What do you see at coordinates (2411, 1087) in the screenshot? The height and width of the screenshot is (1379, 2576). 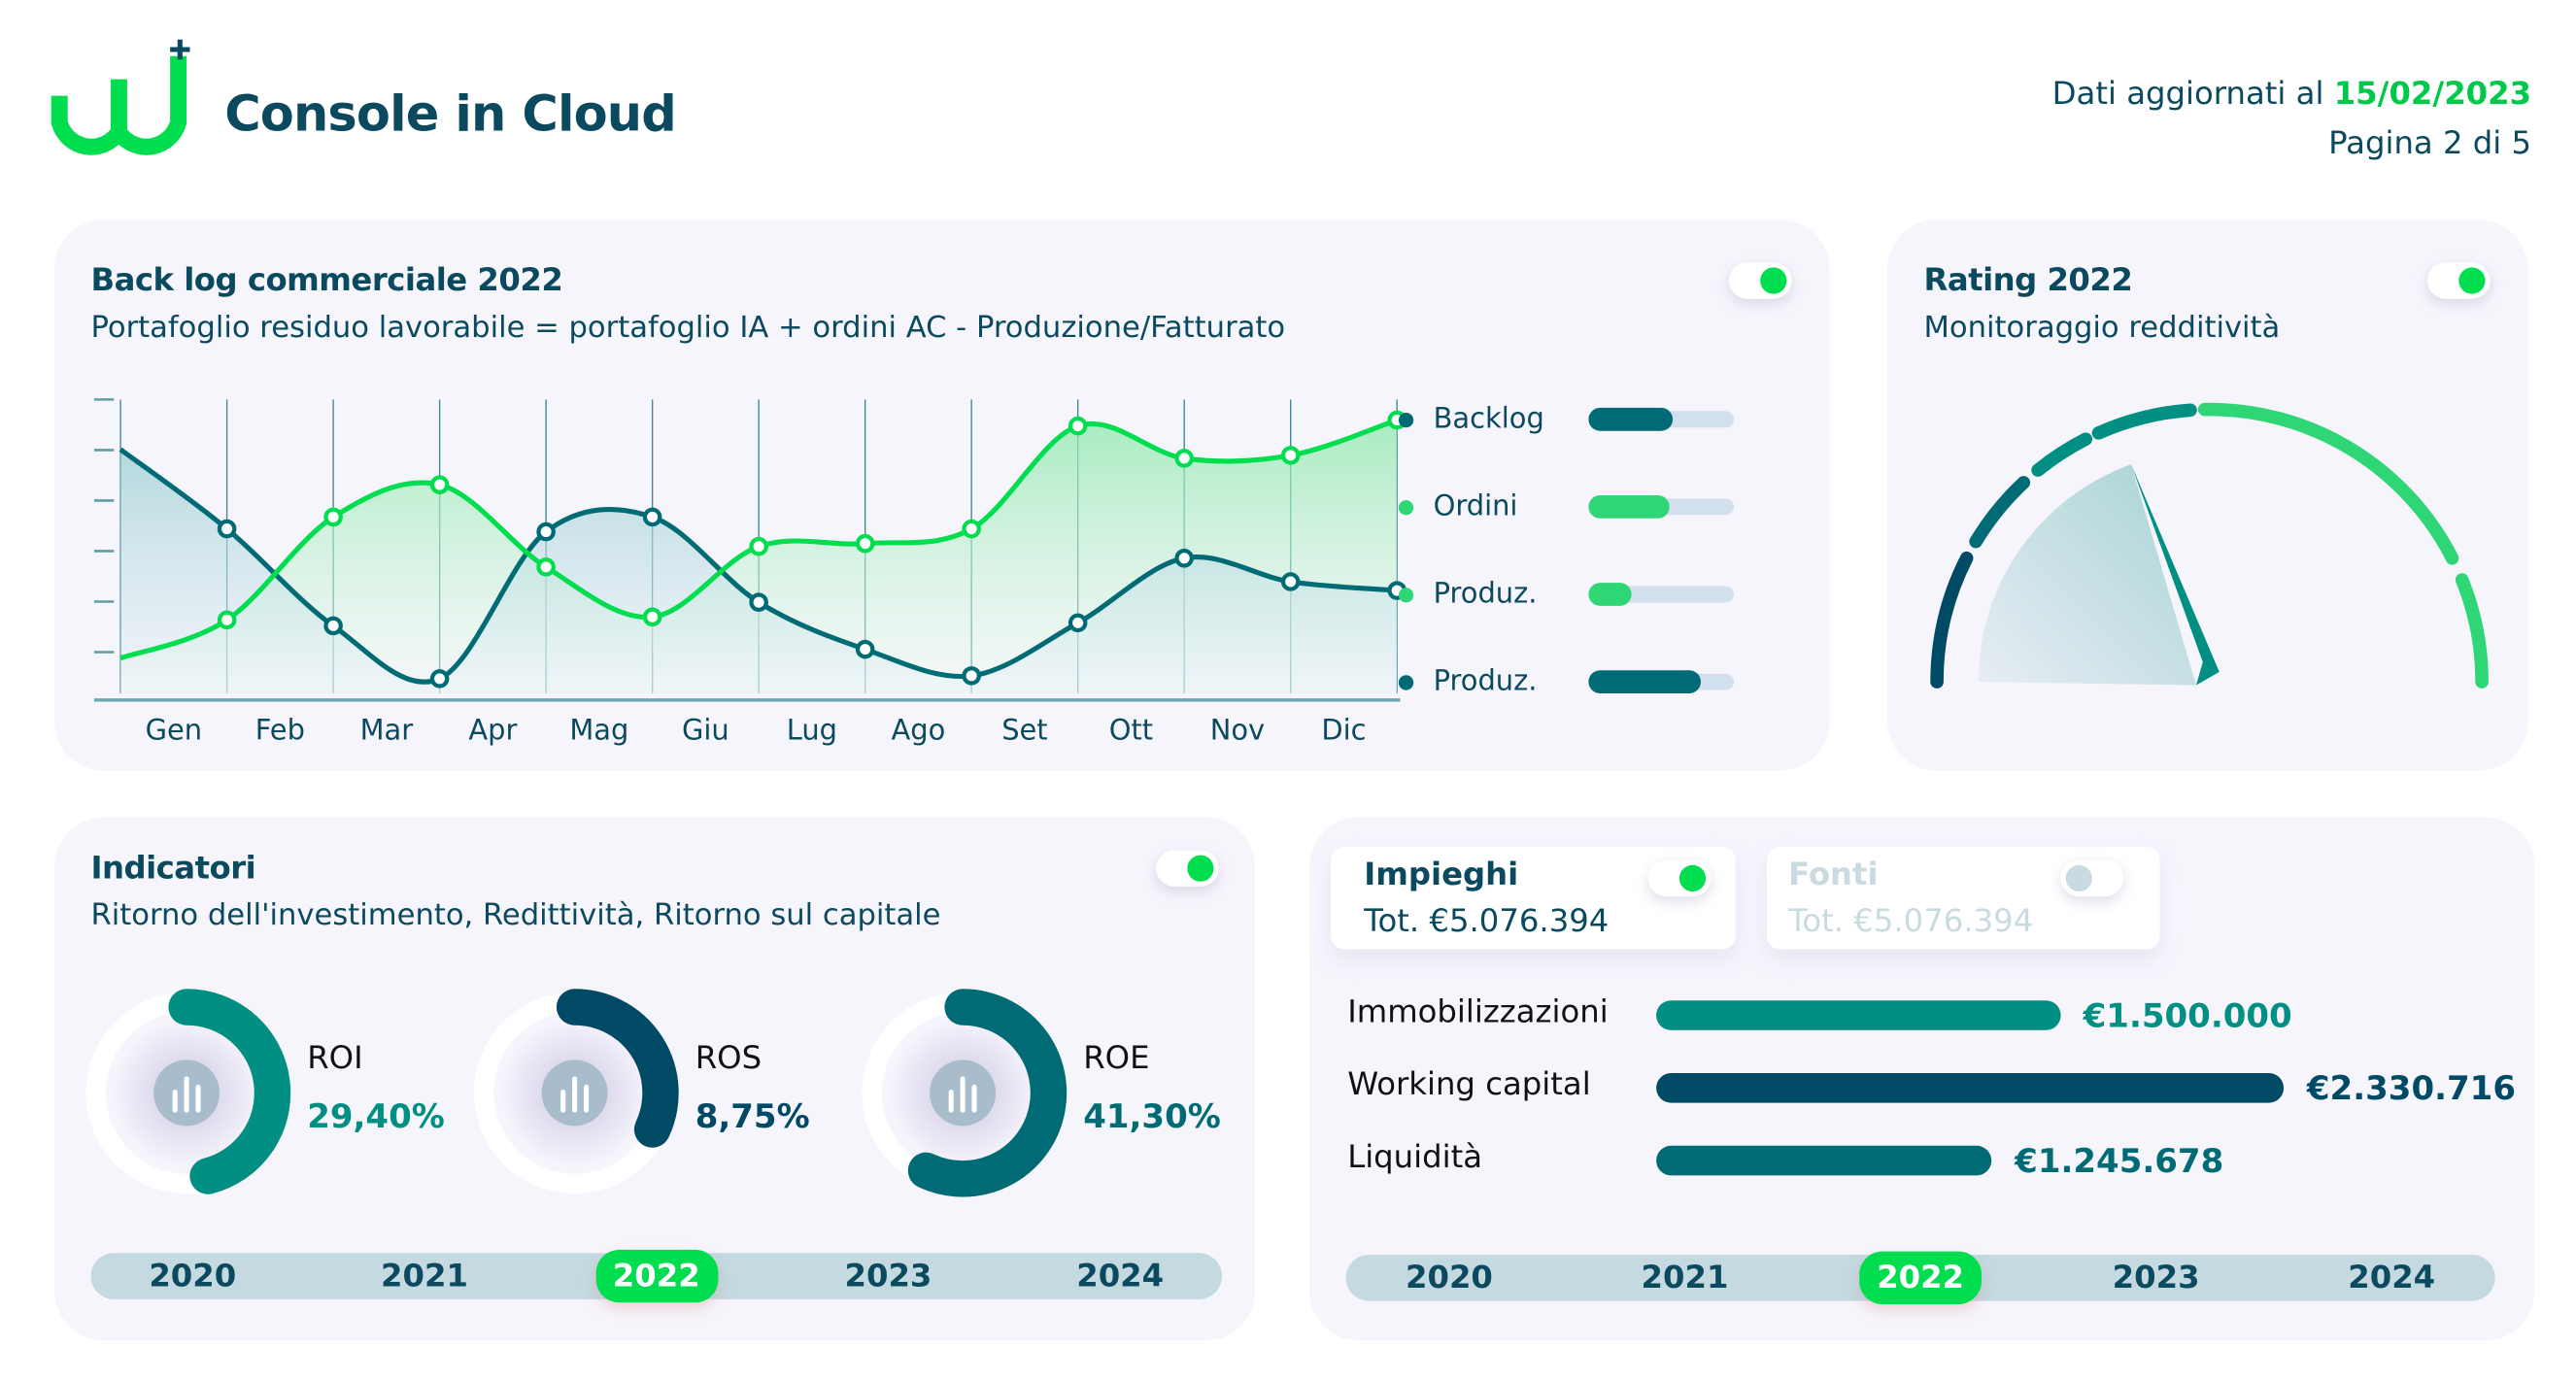 I see `bar-value: €2.330.716` at bounding box center [2411, 1087].